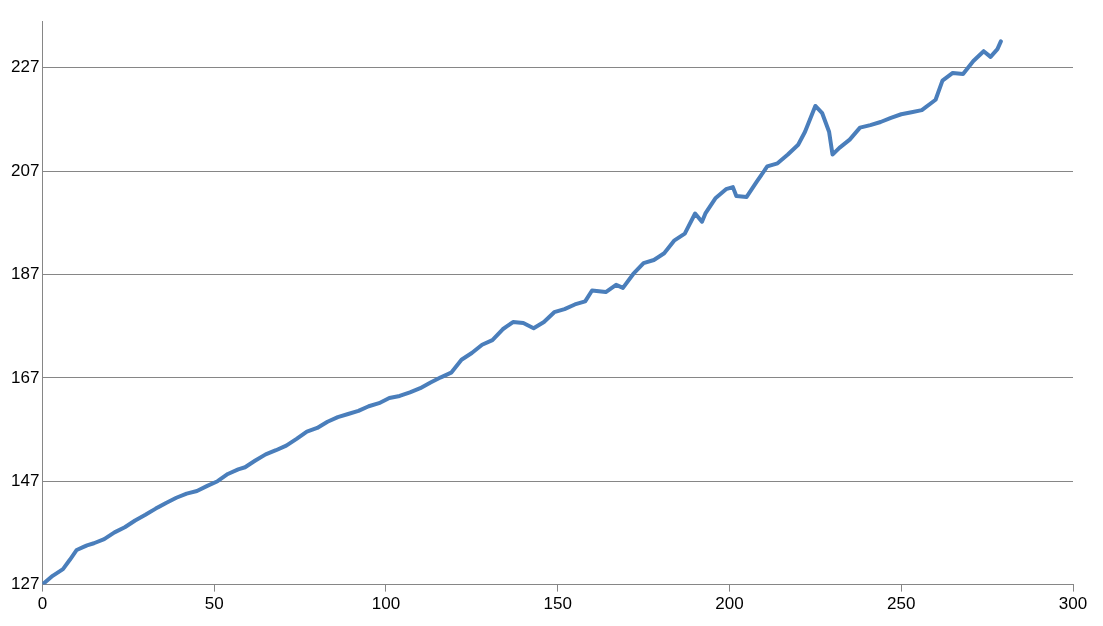  I want to click on y-tick-label: 127, so click(25, 584).